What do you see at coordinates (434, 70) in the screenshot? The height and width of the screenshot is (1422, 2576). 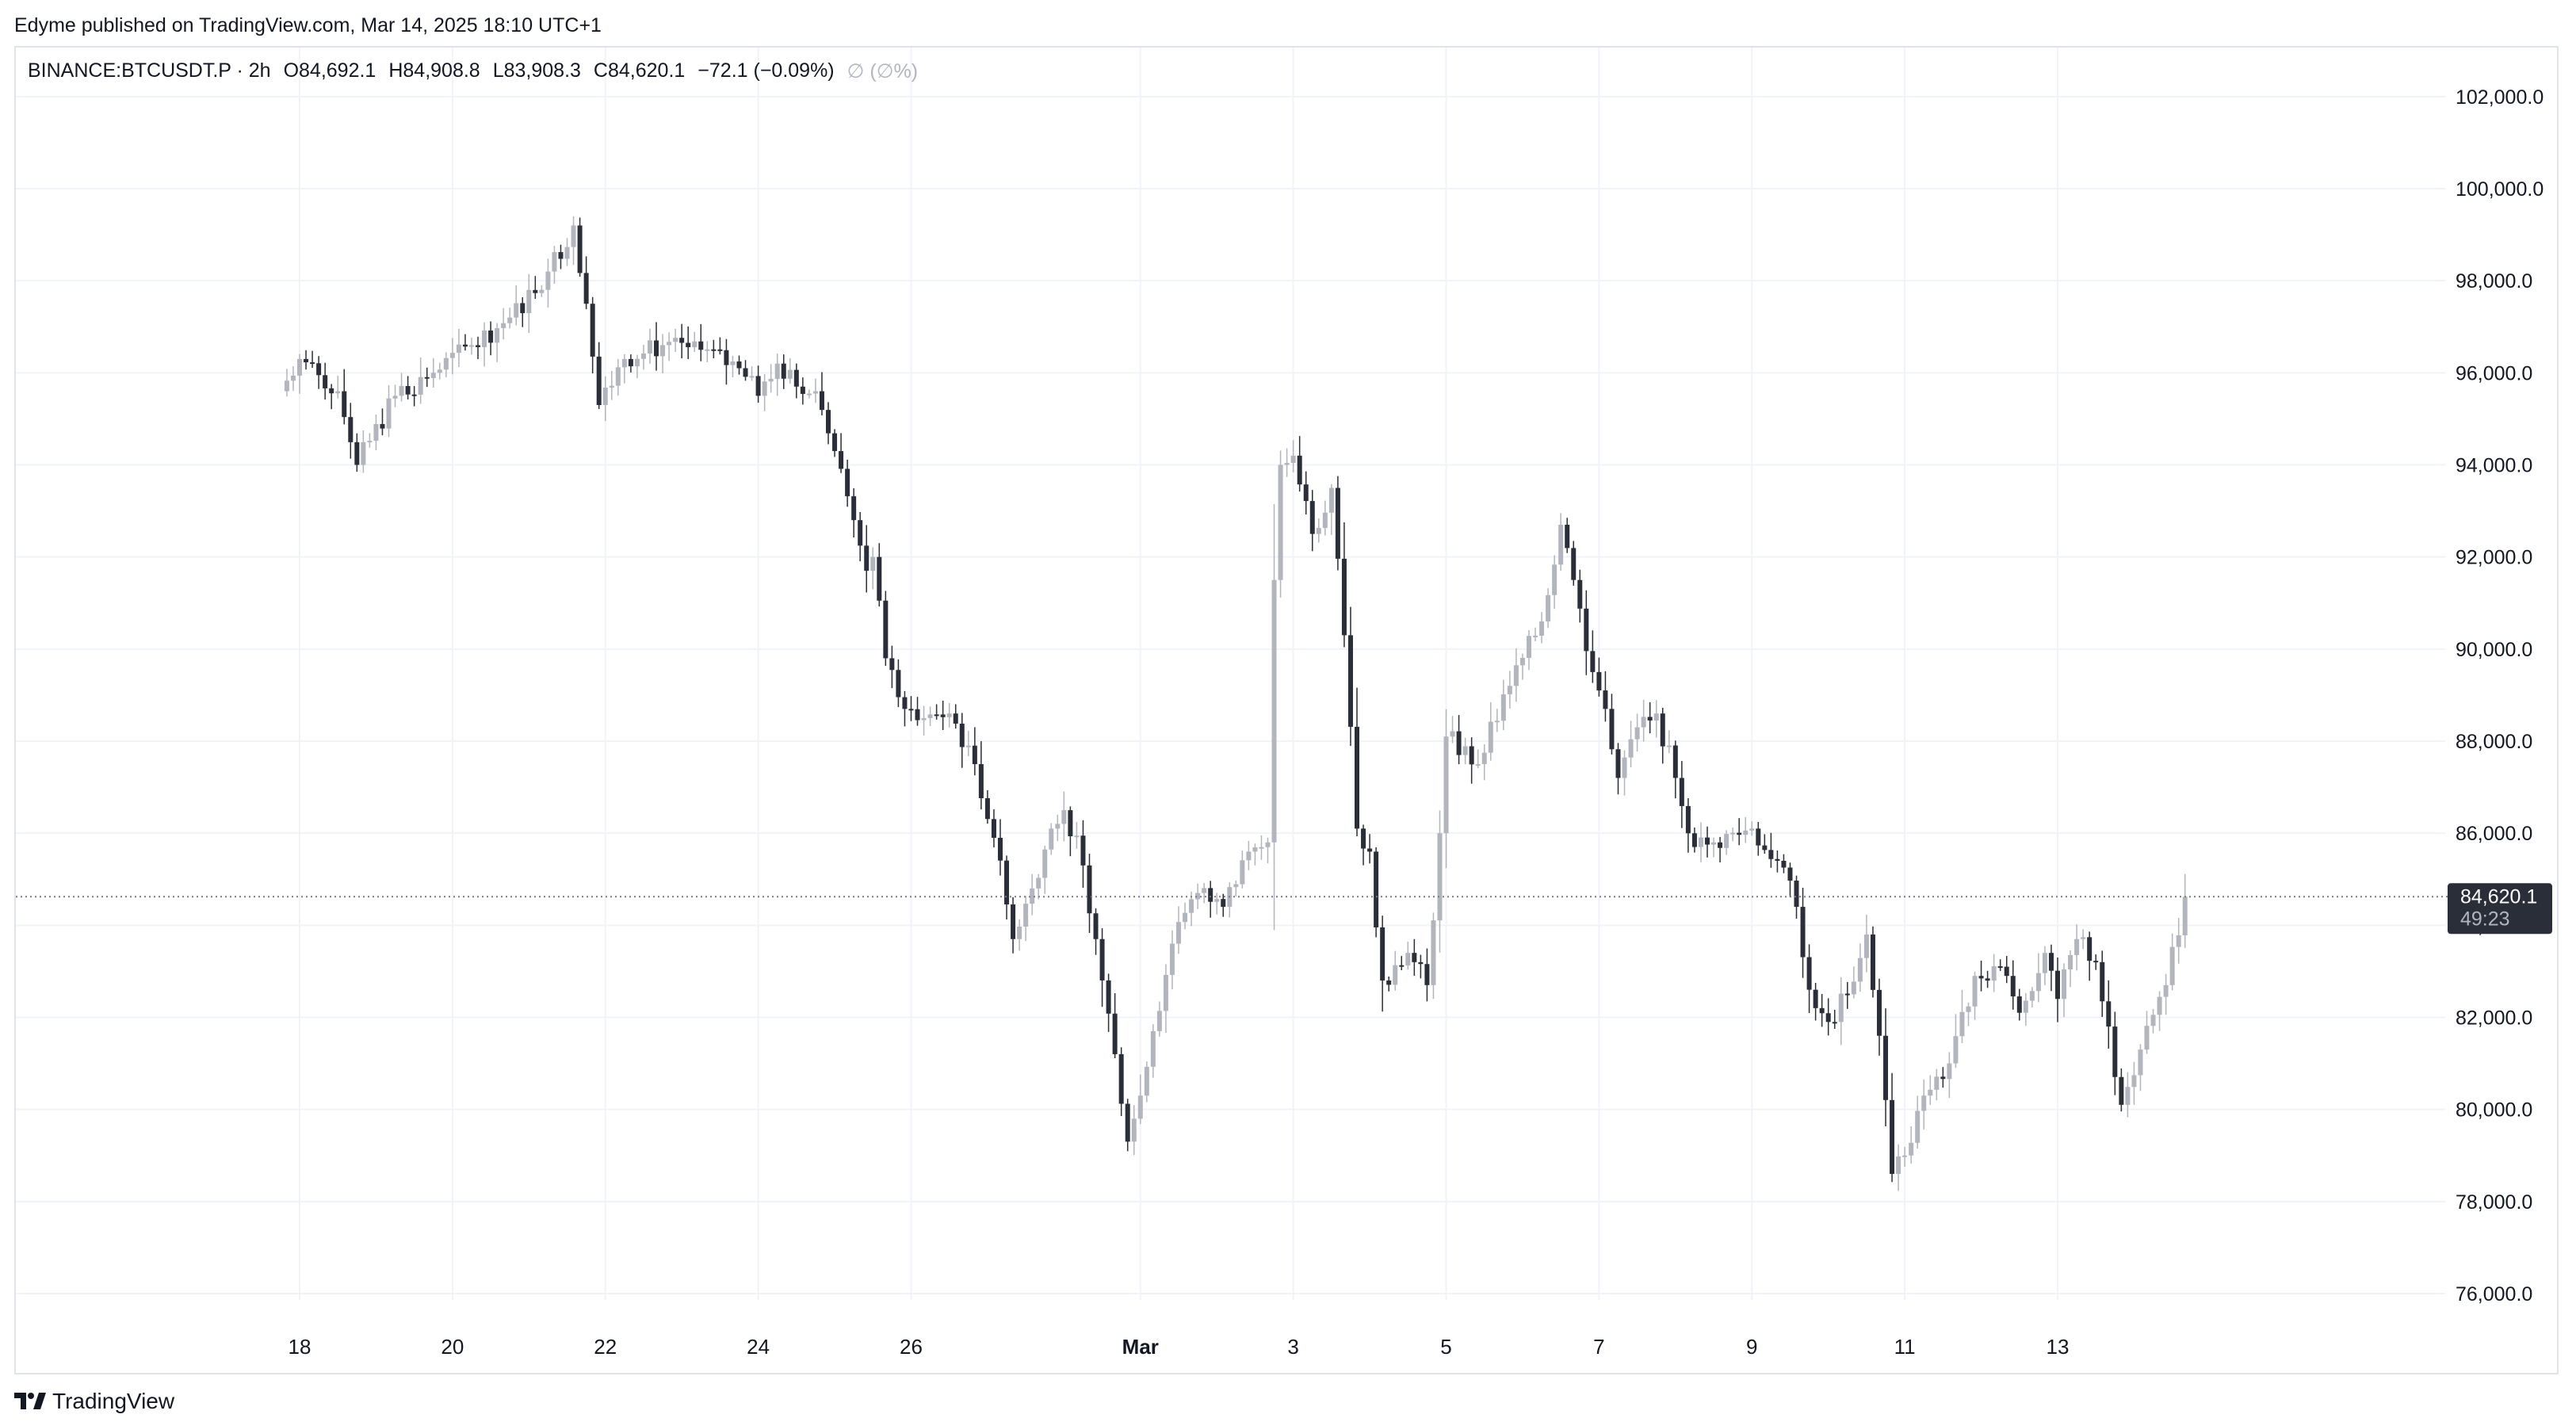 I see `high-value: H84,908.8` at bounding box center [434, 70].